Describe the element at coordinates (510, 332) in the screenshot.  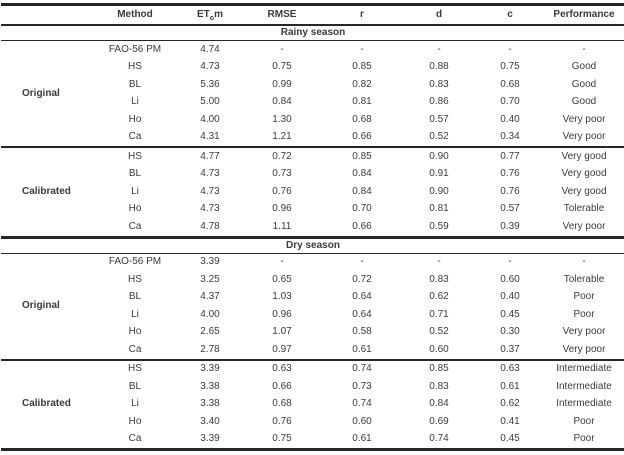
I see `cell-c: 0.30` at that location.